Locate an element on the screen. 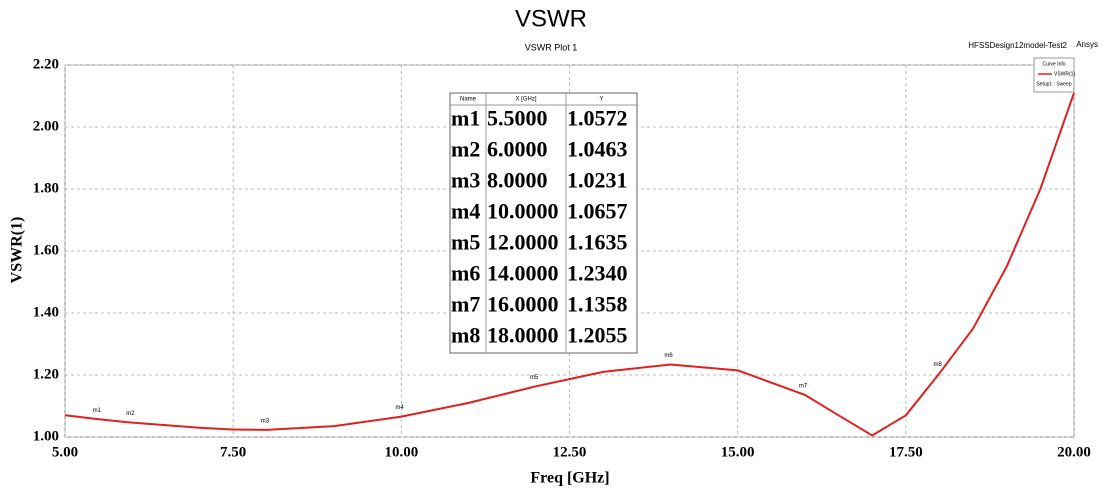  y-tick-label: 1.20 is located at coordinates (46, 374).